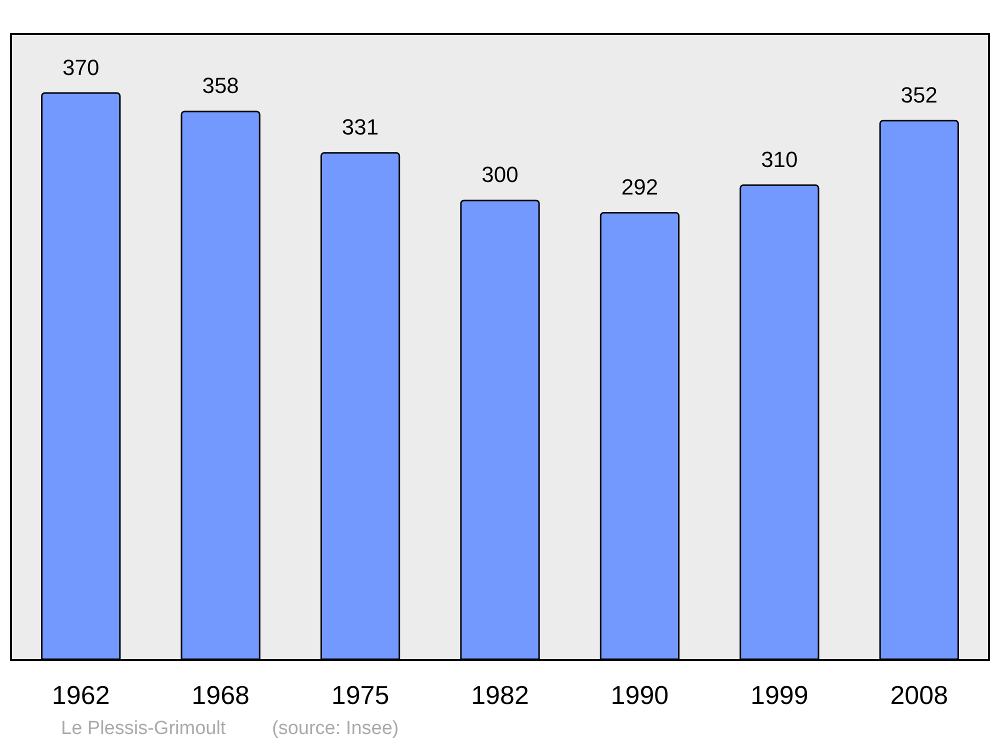  I want to click on data-label: 352, so click(919, 95).